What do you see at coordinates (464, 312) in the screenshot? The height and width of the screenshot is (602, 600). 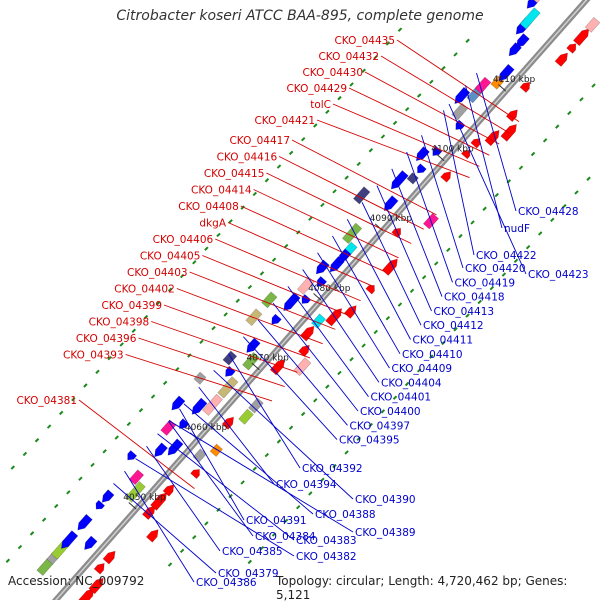 I see `reverse-gene-label: CKO_04413` at bounding box center [464, 312].